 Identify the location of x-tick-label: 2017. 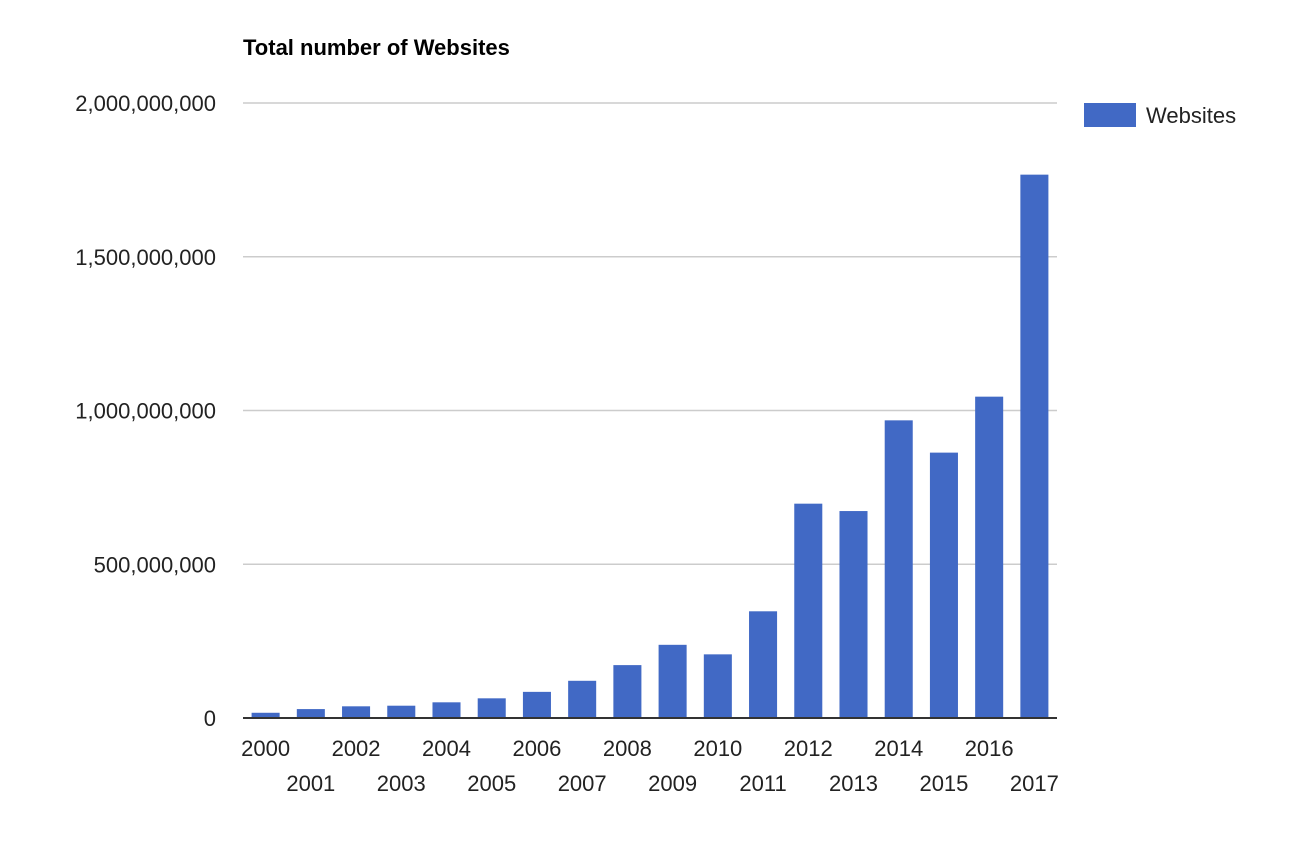
(1034, 783).